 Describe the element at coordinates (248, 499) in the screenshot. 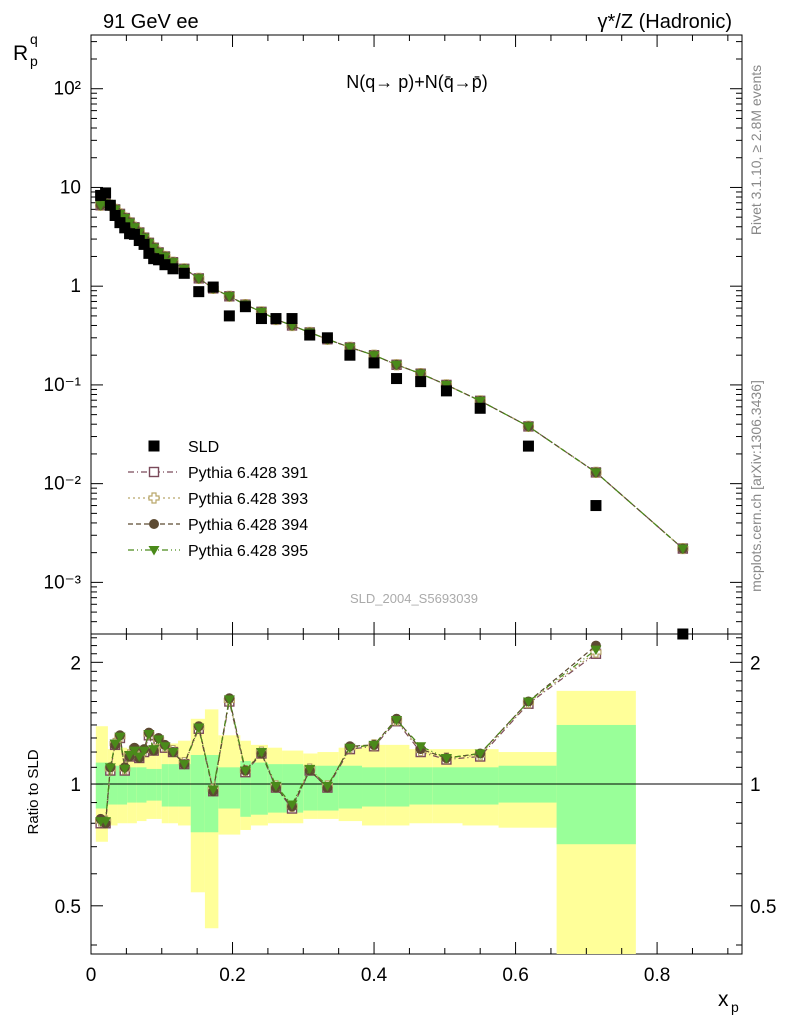

I see `legend-label: Pythia 6.428 393` at that location.